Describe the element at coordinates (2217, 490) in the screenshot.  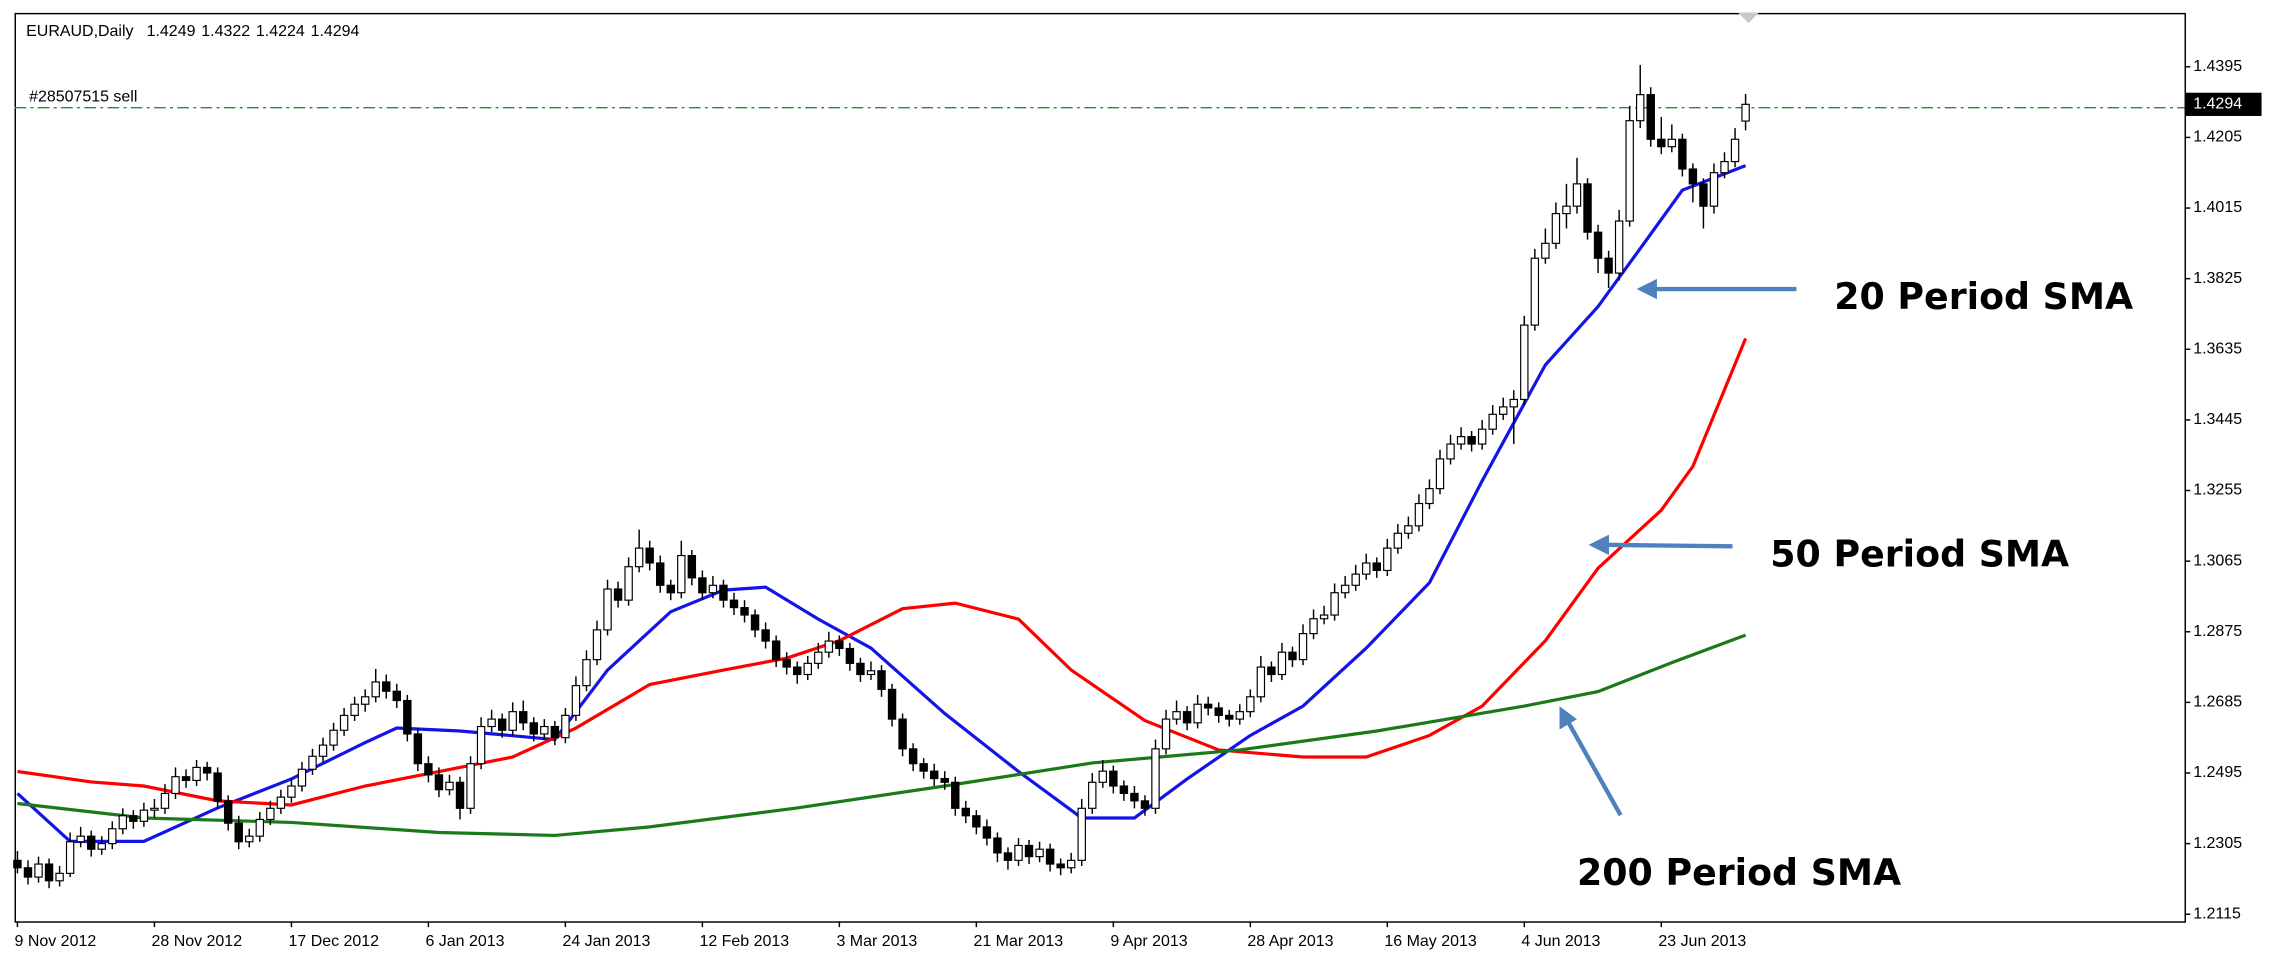
I see `y-tick-label: 1.3255` at that location.